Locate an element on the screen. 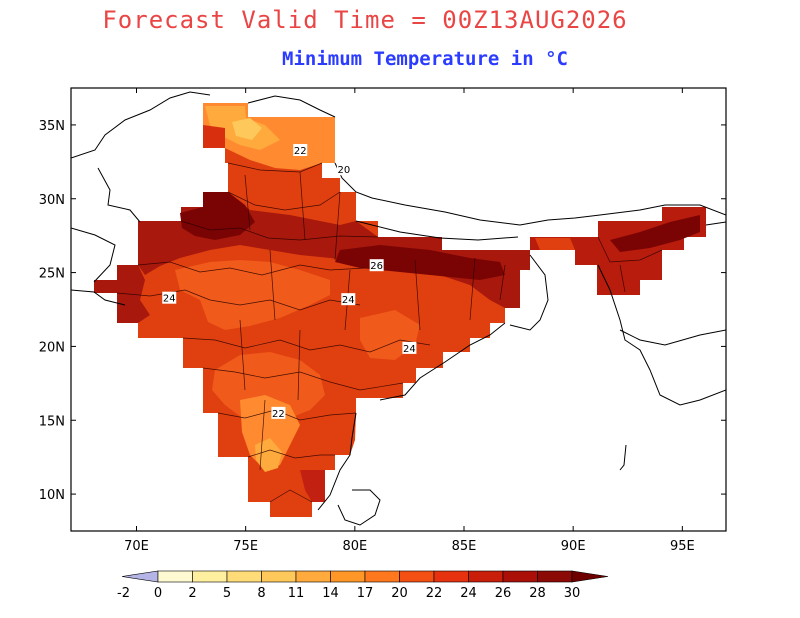 This screenshot has width=800, height=618. colorbar-high-arrow is located at coordinates (590, 576).